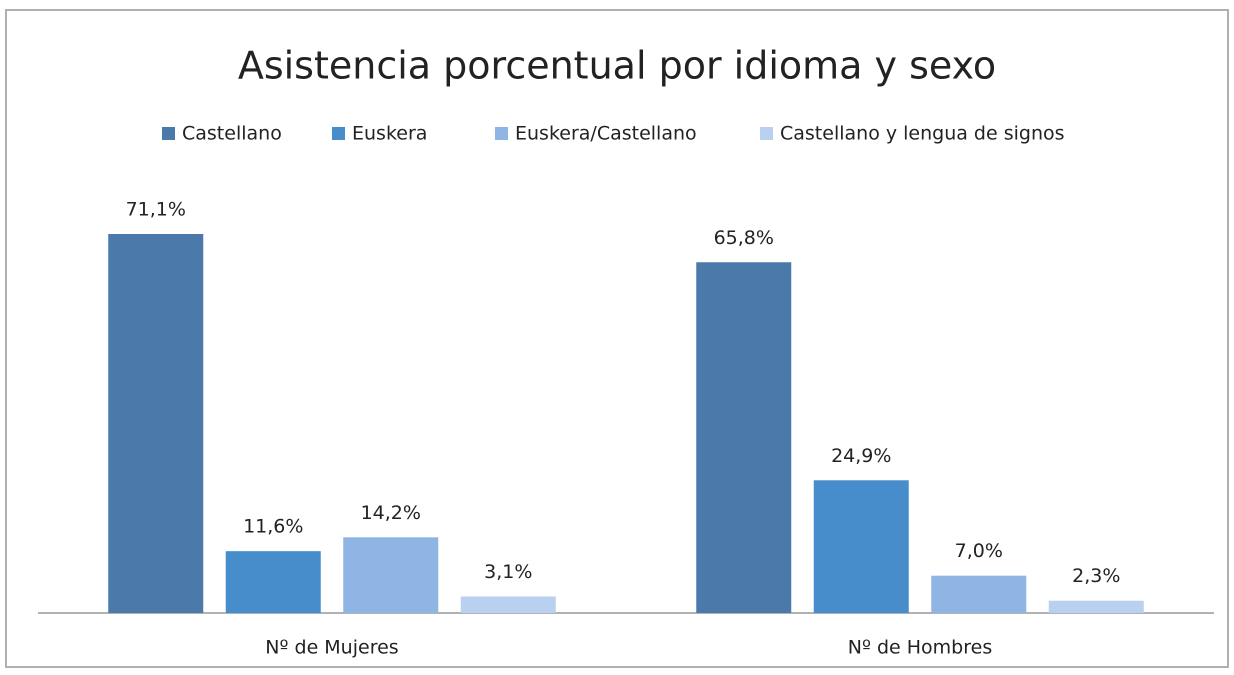 The image size is (1234, 675). Describe the element at coordinates (606, 134) in the screenshot. I see `legend-label: Euskera/Castellano` at that location.